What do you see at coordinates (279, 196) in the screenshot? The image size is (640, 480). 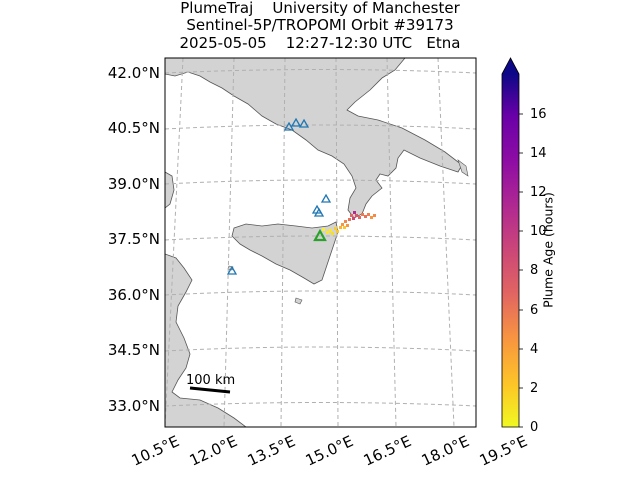 I see `volcano-markers` at bounding box center [279, 196].